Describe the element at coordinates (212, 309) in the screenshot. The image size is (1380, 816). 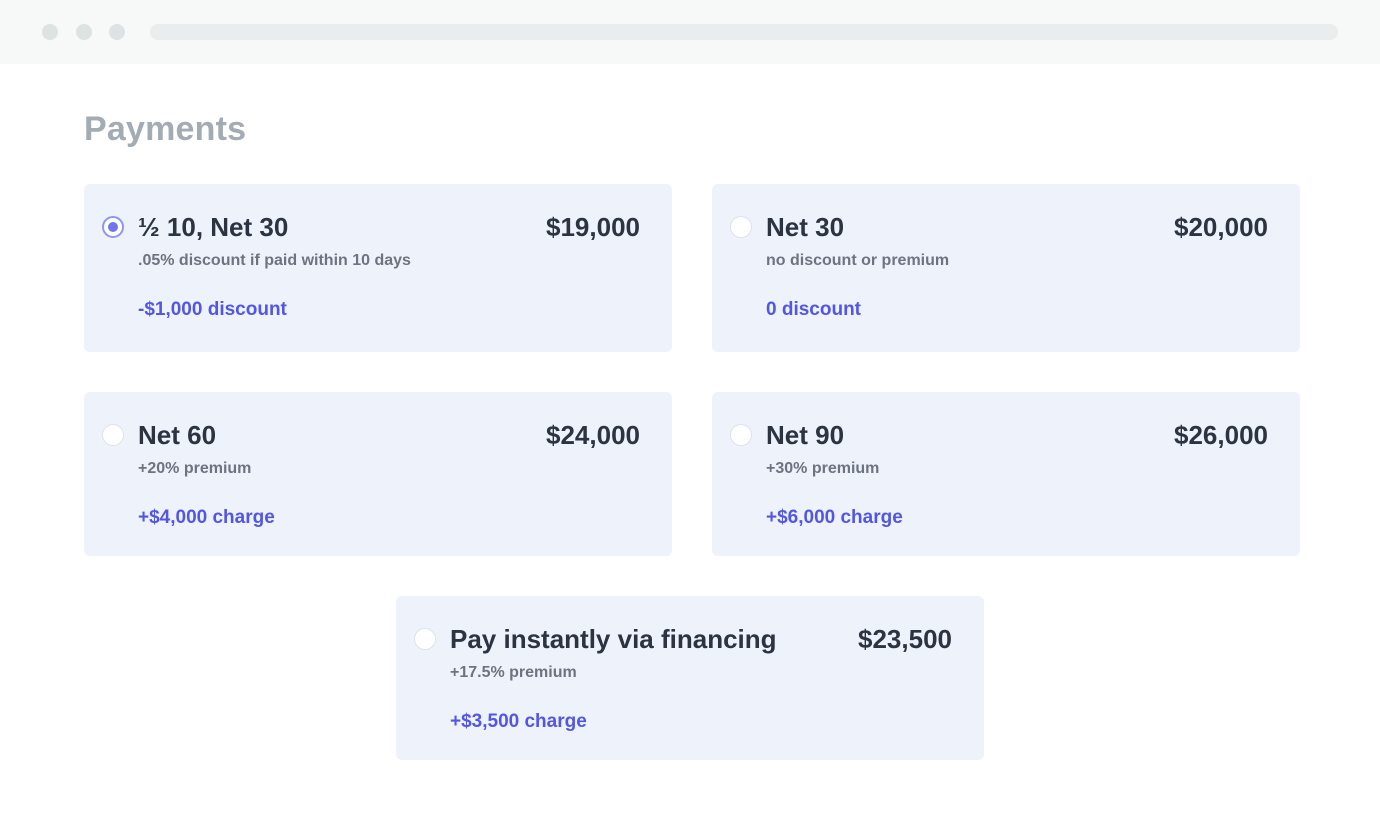
I see `option-delta: -$1,000 discount` at that location.